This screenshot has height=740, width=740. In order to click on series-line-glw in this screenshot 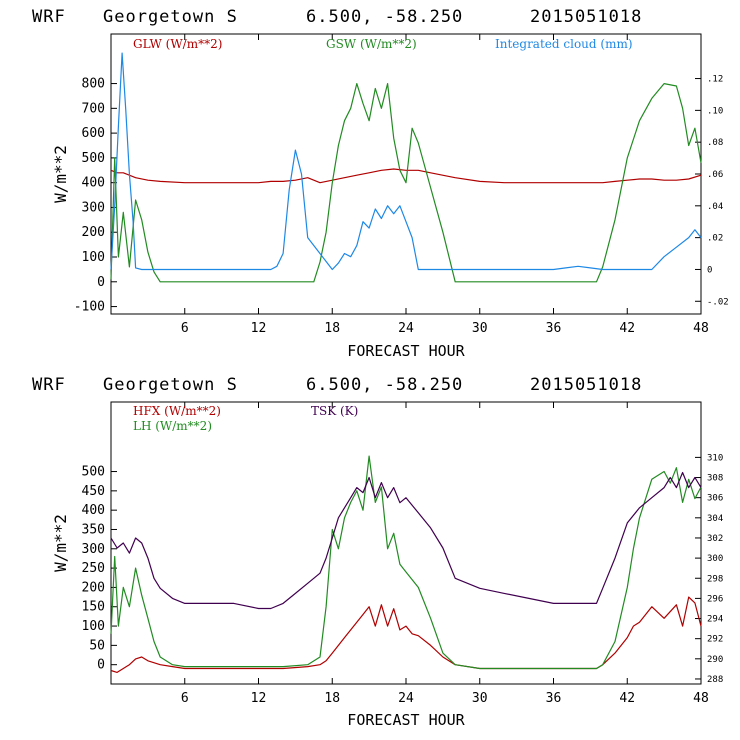, I will do `click(406, 176)`.